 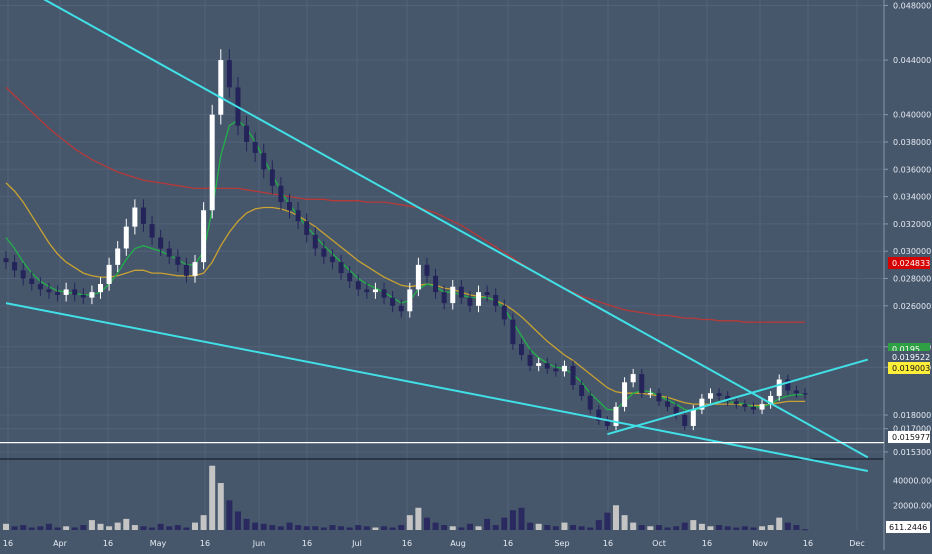 What do you see at coordinates (912, 279) in the screenshot?
I see `price-tick-label: 0.028000` at bounding box center [912, 279].